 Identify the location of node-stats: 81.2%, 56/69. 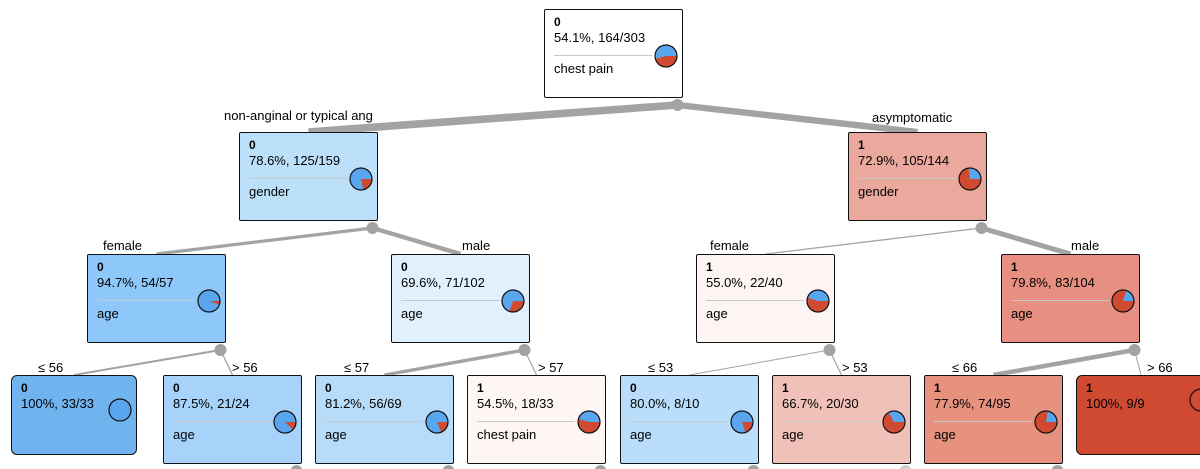
(363, 403).